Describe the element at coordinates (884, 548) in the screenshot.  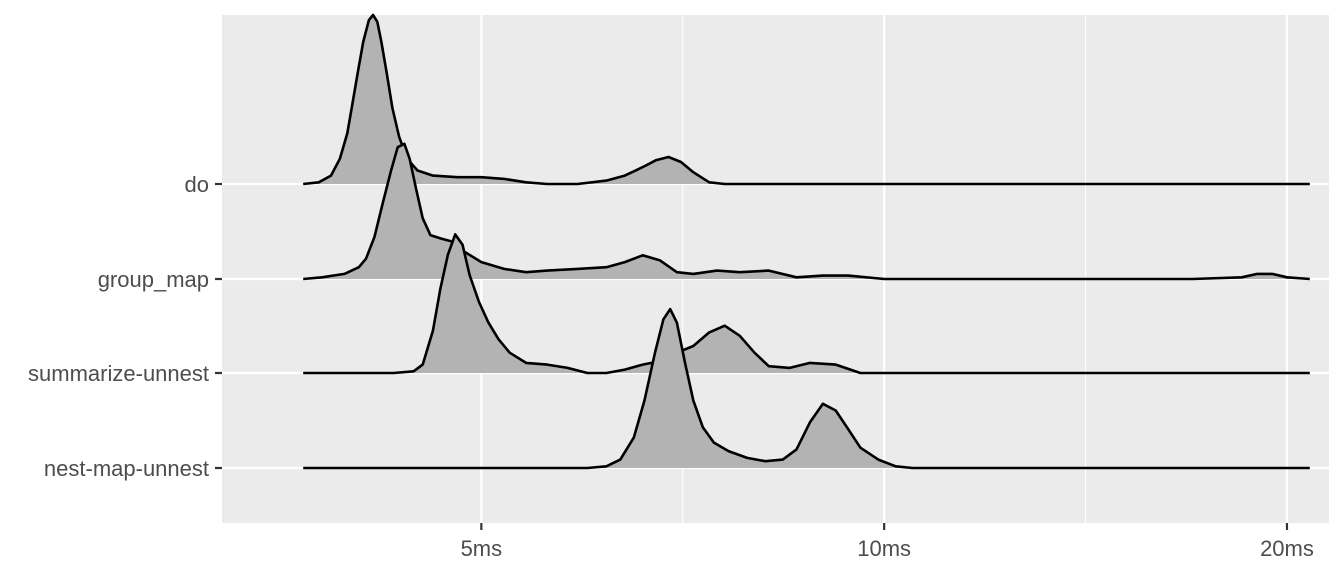
I see `x-tick-label: 10ms` at that location.